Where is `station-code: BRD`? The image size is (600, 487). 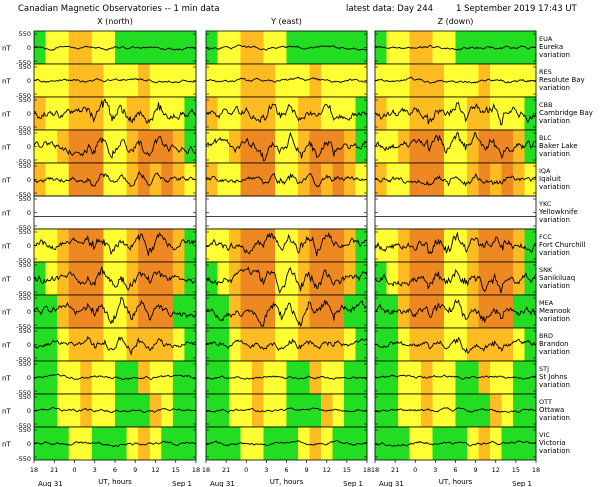
station-code: BRD is located at coordinates (546, 336).